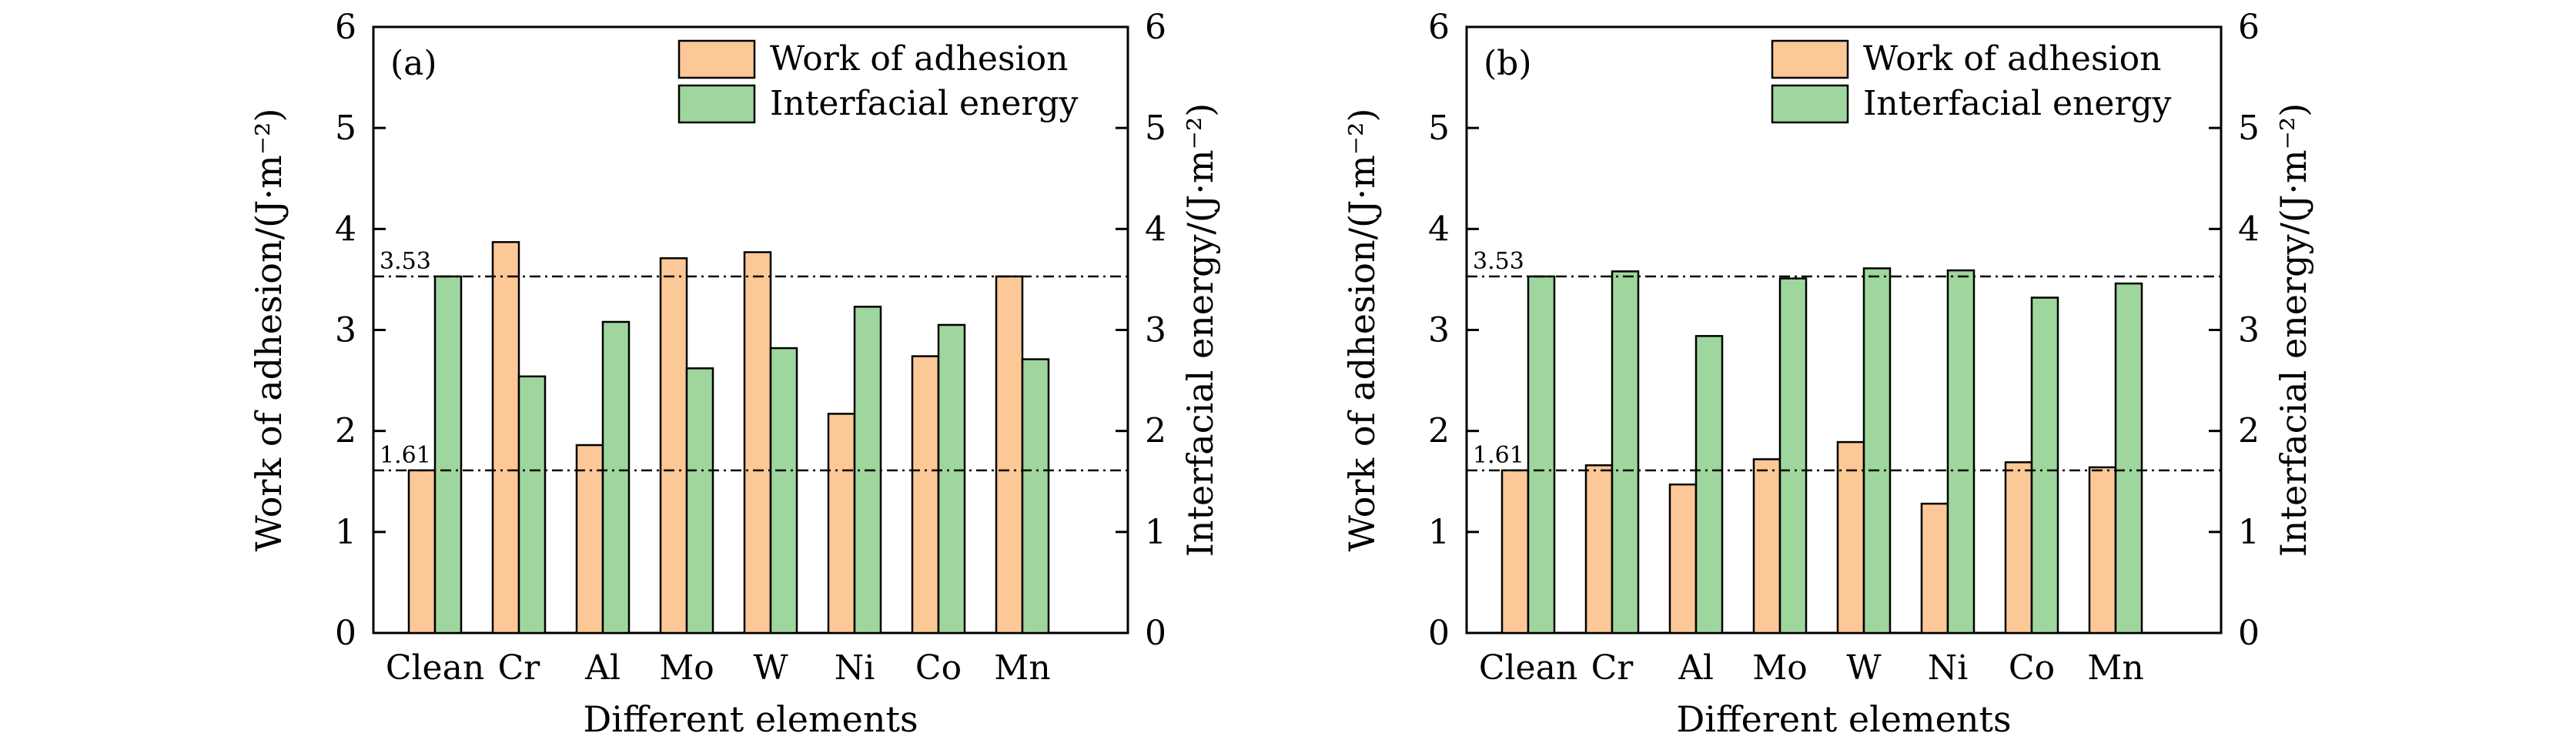 This screenshot has width=2576, height=750. I want to click on bar-interfacial-energy-ni, so click(1960, 451).